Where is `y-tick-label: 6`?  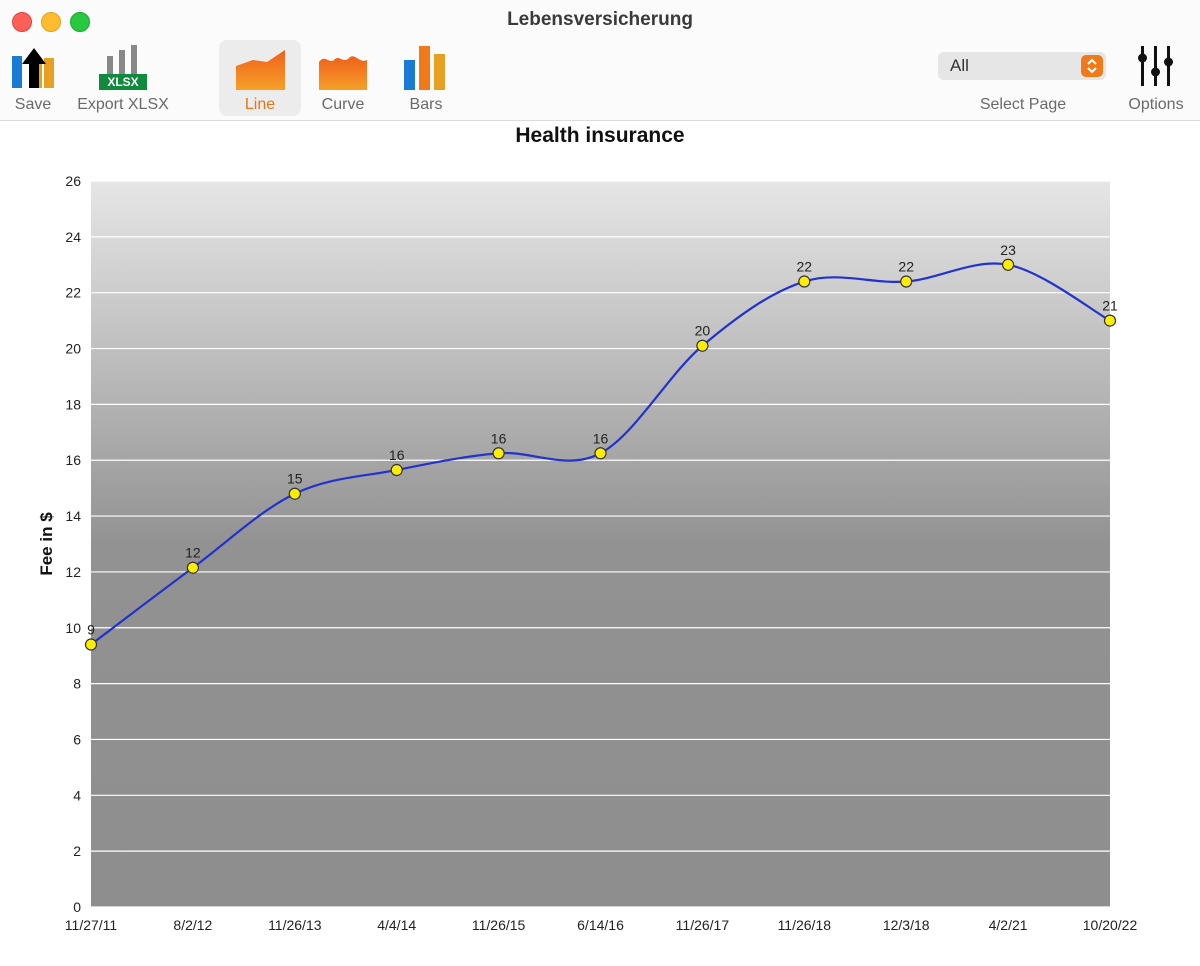
y-tick-label: 6 is located at coordinates (77, 739).